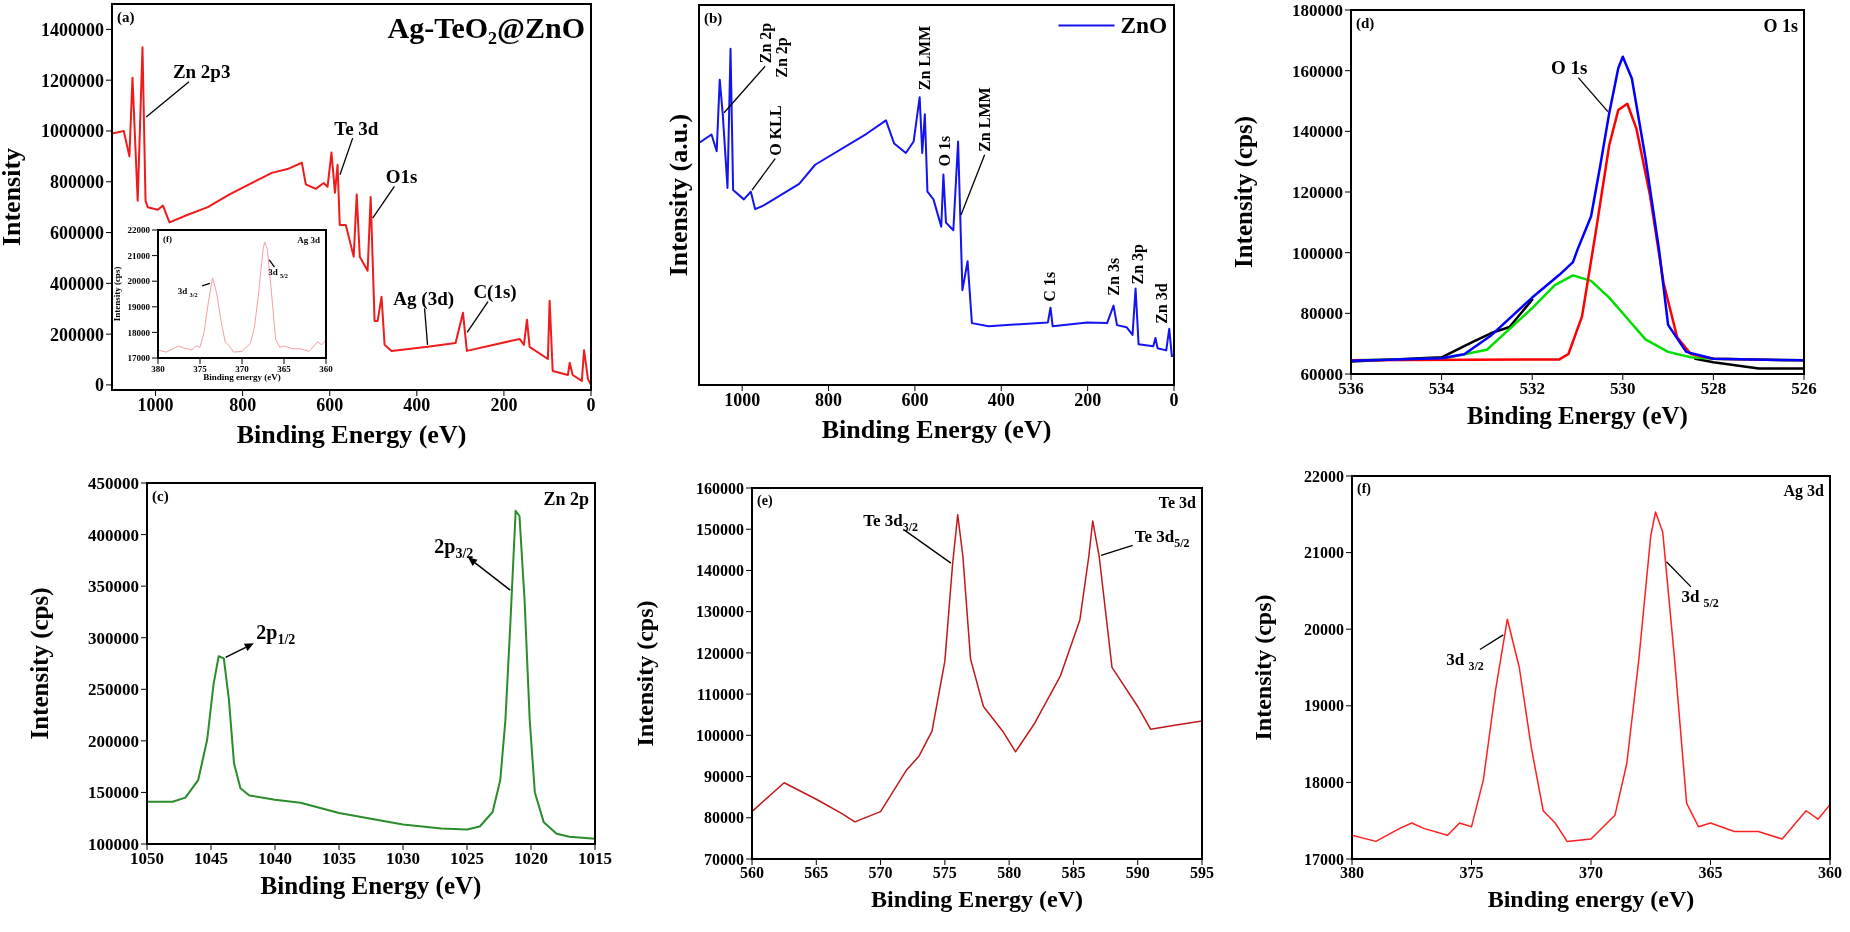 The width and height of the screenshot is (1850, 932). What do you see at coordinates (158, 369) in the screenshot?
I see `x-tick-label: 380` at bounding box center [158, 369].